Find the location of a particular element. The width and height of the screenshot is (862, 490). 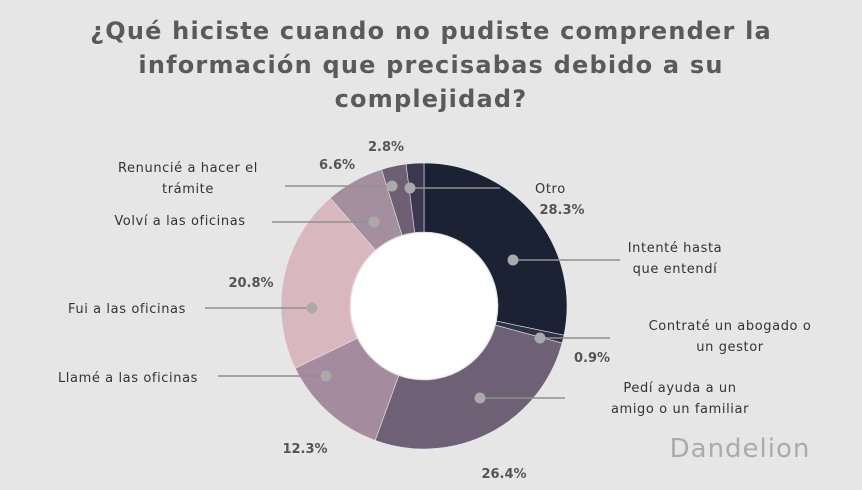

category-label-1: Otro is located at coordinates (550, 189).